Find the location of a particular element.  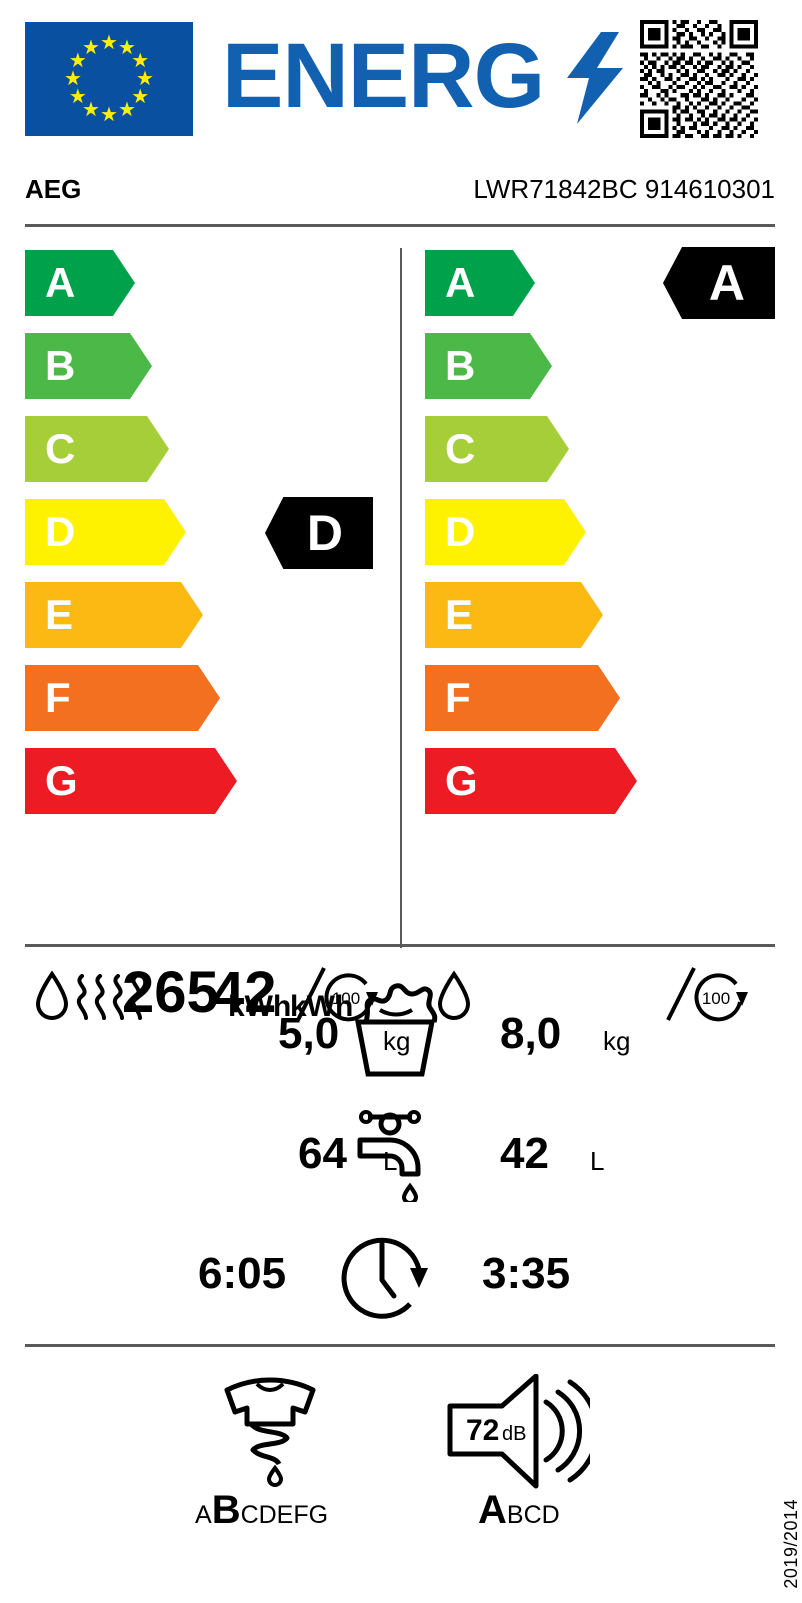

water-drop-icon is located at coordinates (456, 1001).